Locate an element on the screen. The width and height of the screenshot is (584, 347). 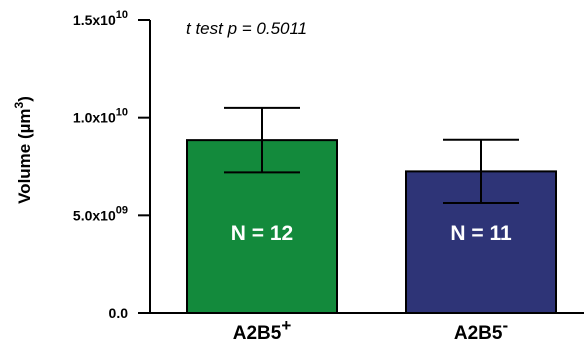
y-tick-label-1: 5.0x1009 is located at coordinates (100, 213).